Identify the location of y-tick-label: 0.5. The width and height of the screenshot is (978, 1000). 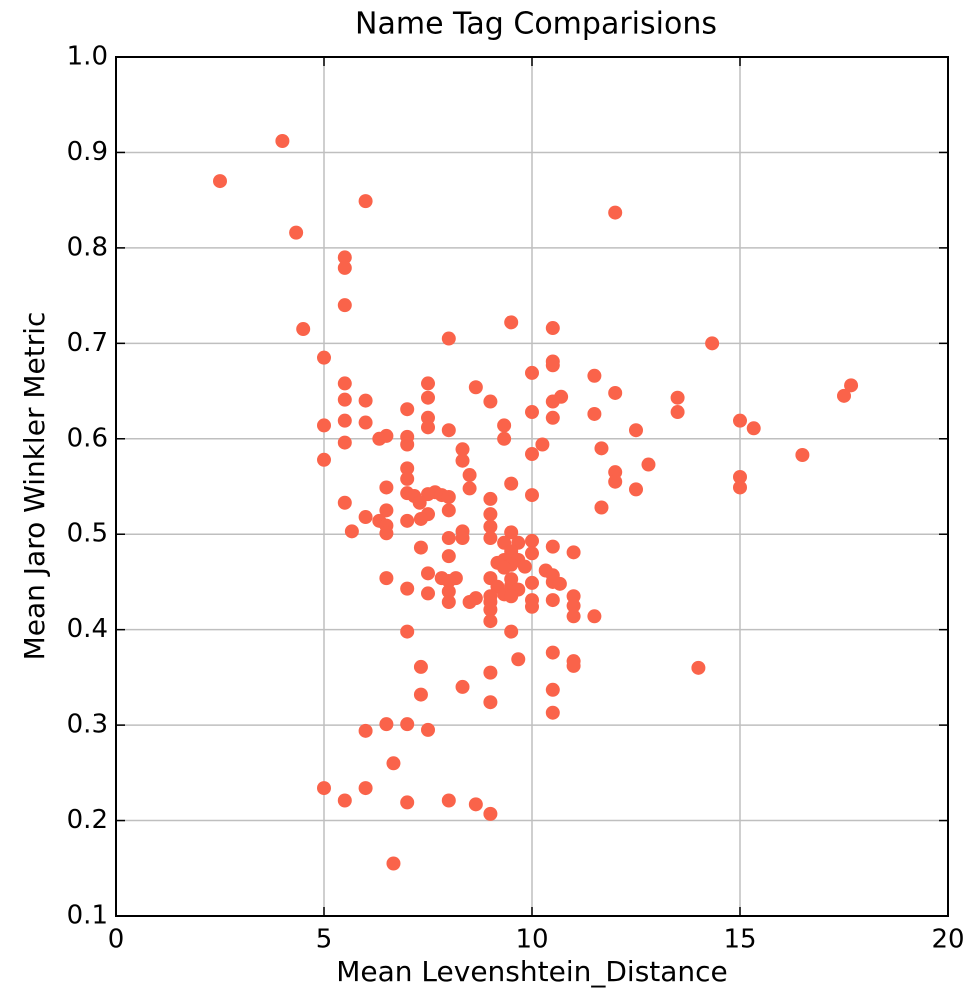
(87, 534).